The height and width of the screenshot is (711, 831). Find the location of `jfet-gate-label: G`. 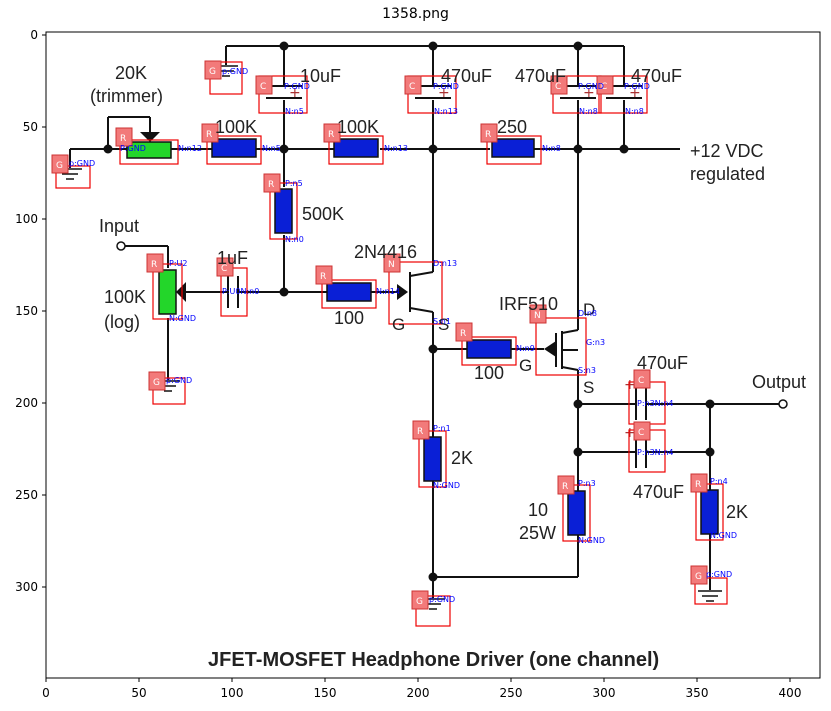

jfet-gate-label: G is located at coordinates (398, 324).